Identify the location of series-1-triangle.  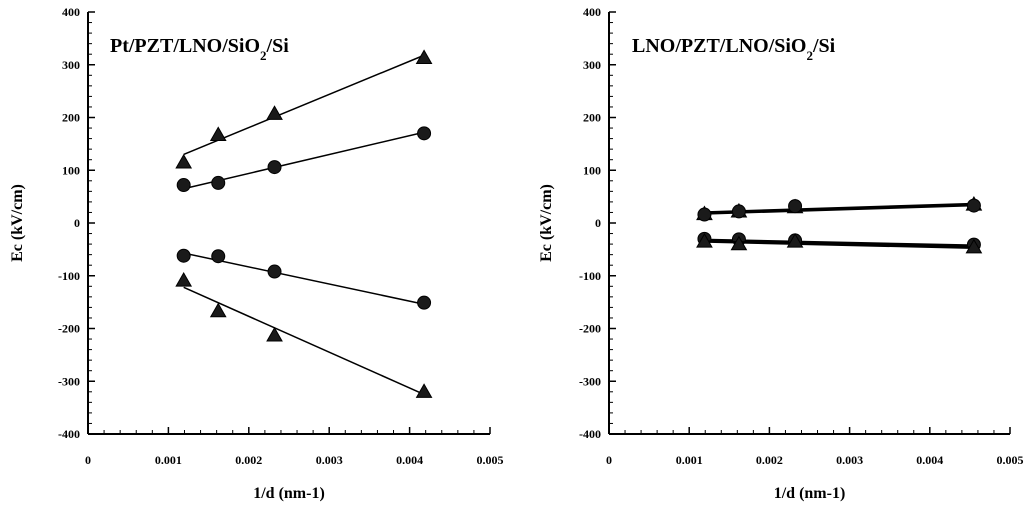
(304, 109).